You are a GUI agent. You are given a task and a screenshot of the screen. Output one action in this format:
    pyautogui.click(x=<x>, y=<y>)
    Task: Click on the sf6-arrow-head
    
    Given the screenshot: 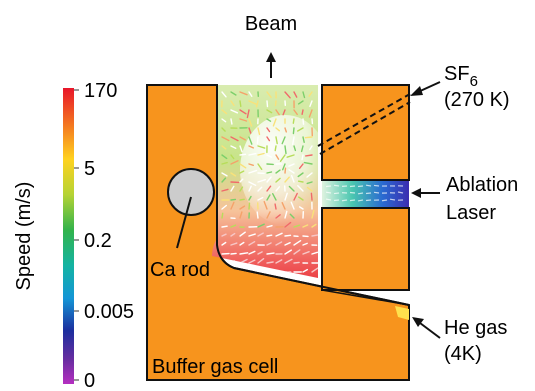 What is the action you would take?
    pyautogui.click(x=416, y=91)
    